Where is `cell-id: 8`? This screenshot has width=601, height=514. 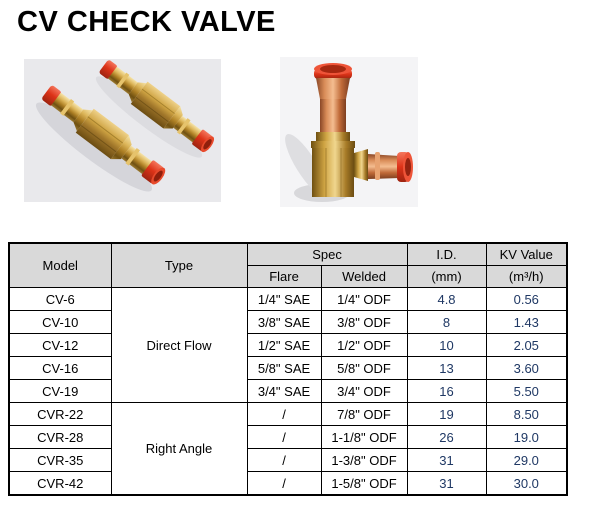
cell-id: 8 is located at coordinates (446, 322).